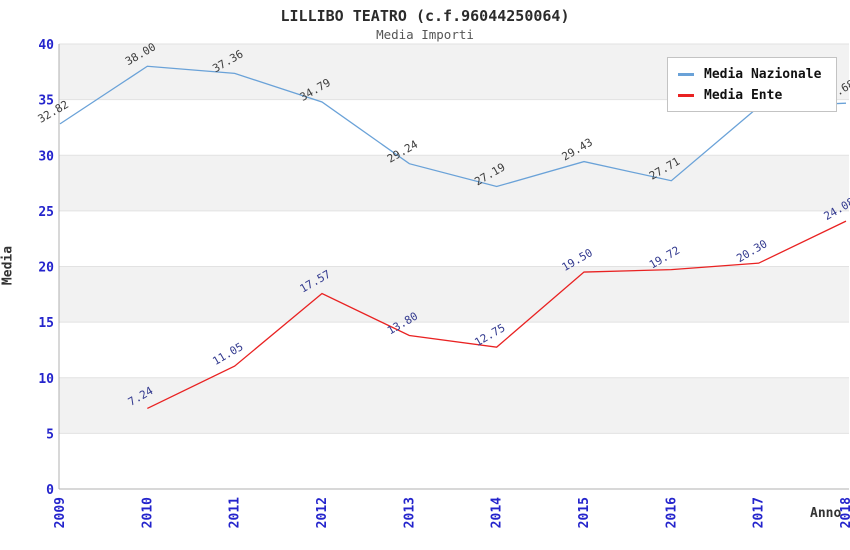  I want to click on x-tick-label: 2010, so click(147, 512).